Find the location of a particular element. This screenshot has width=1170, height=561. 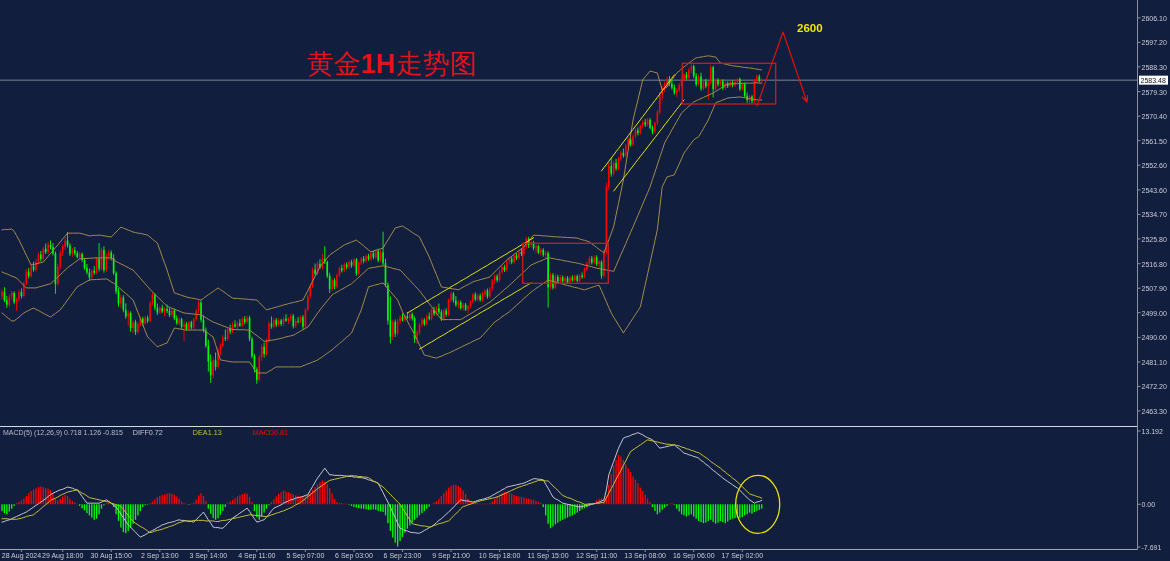

text: 2600 is located at coordinates (810, 28).